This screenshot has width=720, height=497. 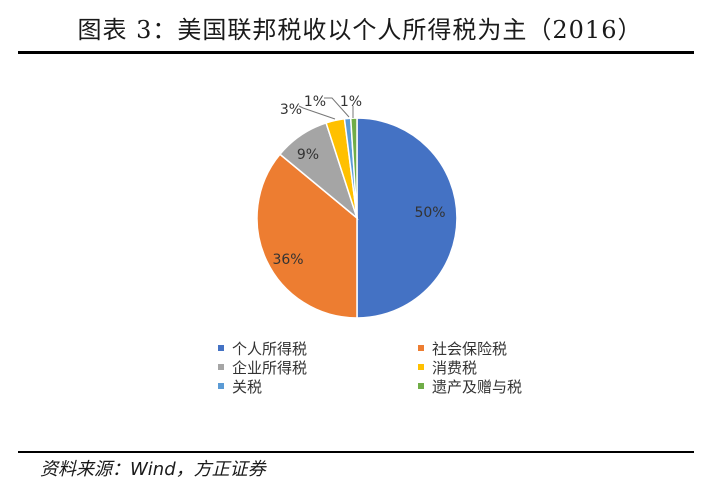 I want to click on legend-item-individual-income-tax: 个人所得税, so click(x=263, y=348).